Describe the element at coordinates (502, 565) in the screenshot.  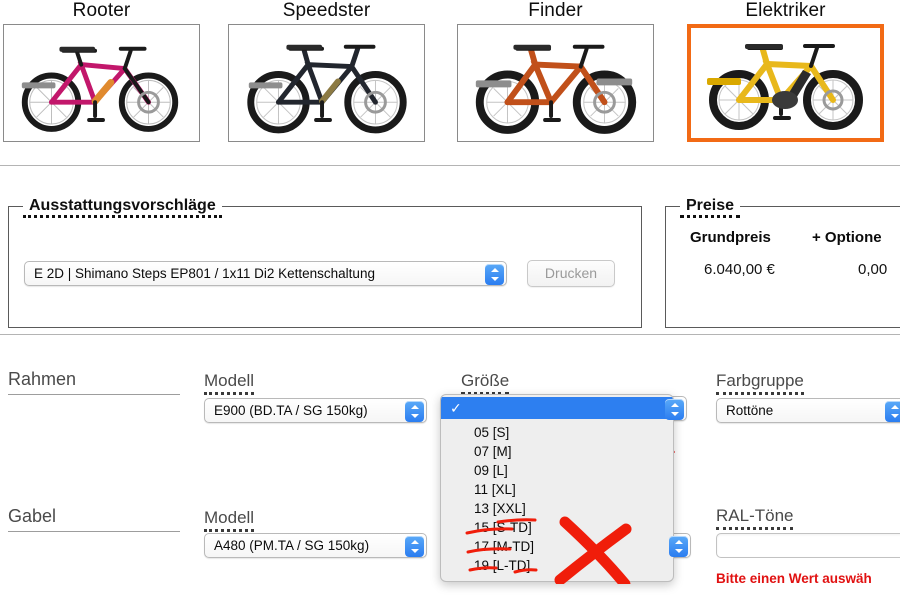
I see `dropdown-option: 19 [L-TD]` at that location.